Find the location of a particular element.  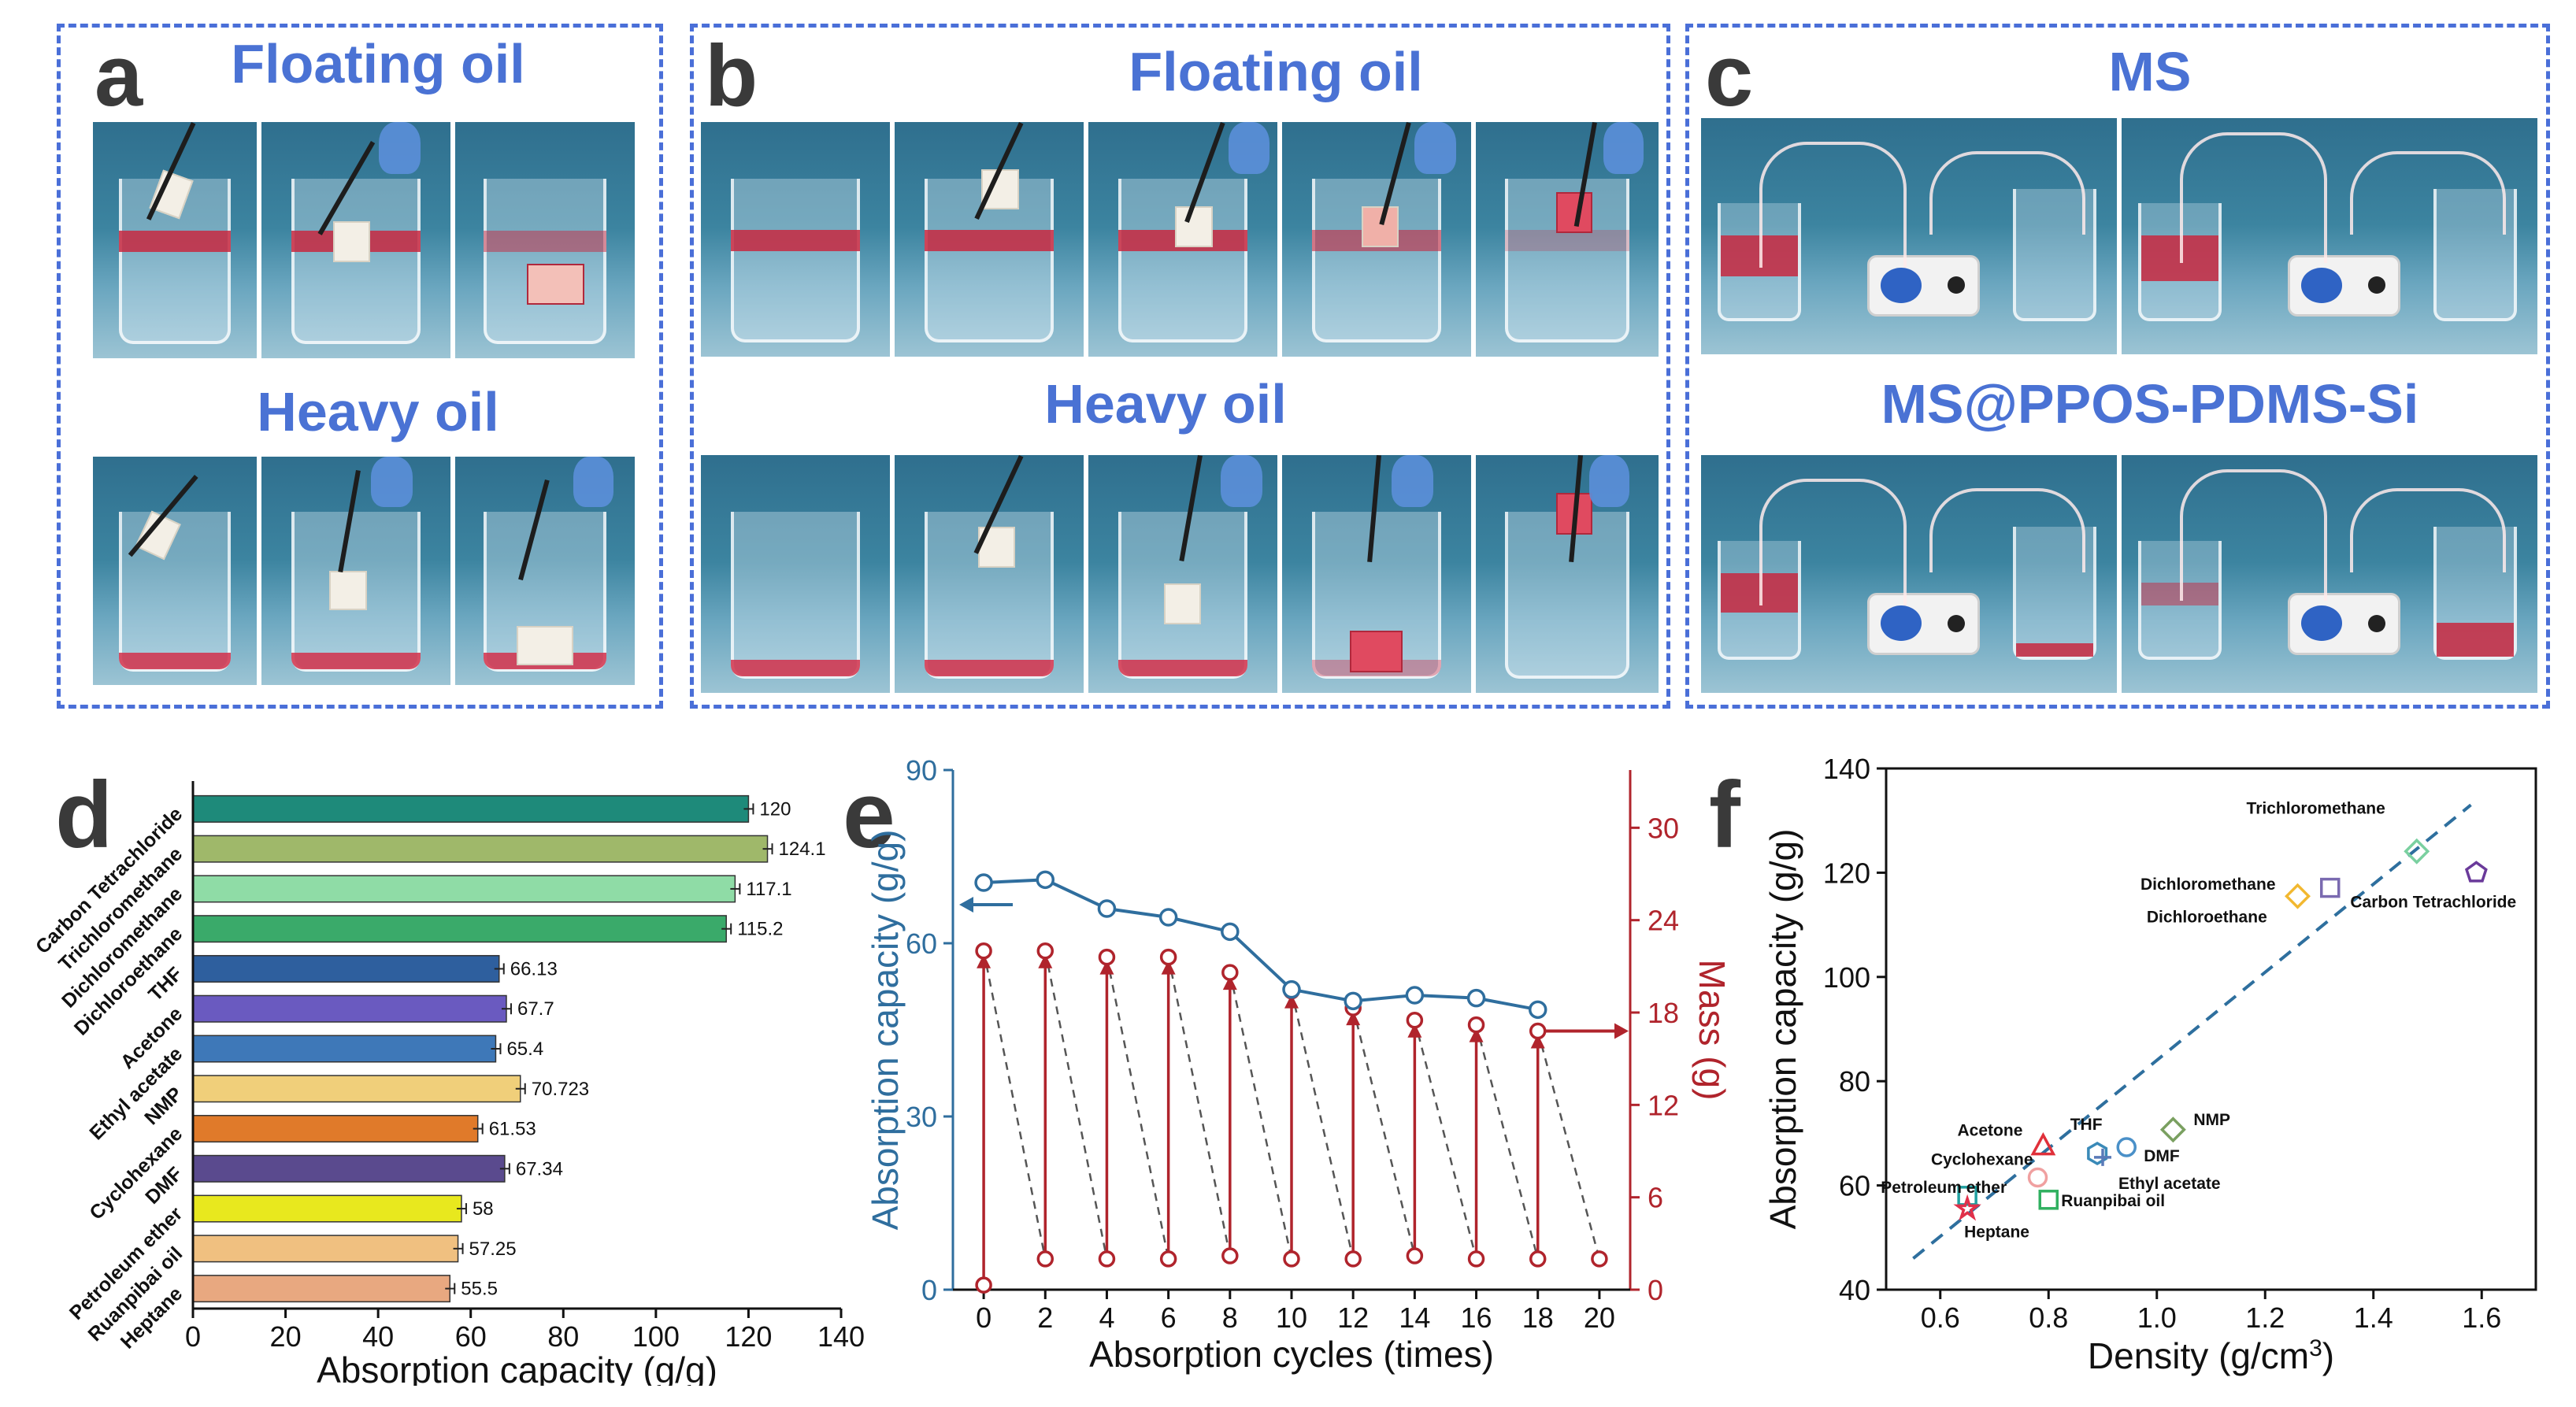

marker-dichloroethane is located at coordinates (2330, 887).